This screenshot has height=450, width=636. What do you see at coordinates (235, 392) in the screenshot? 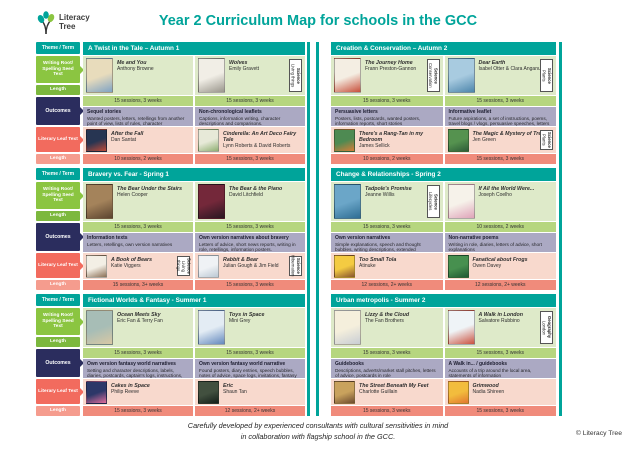
I see `book-info: Eric Shaun Tan` at bounding box center [235, 392].